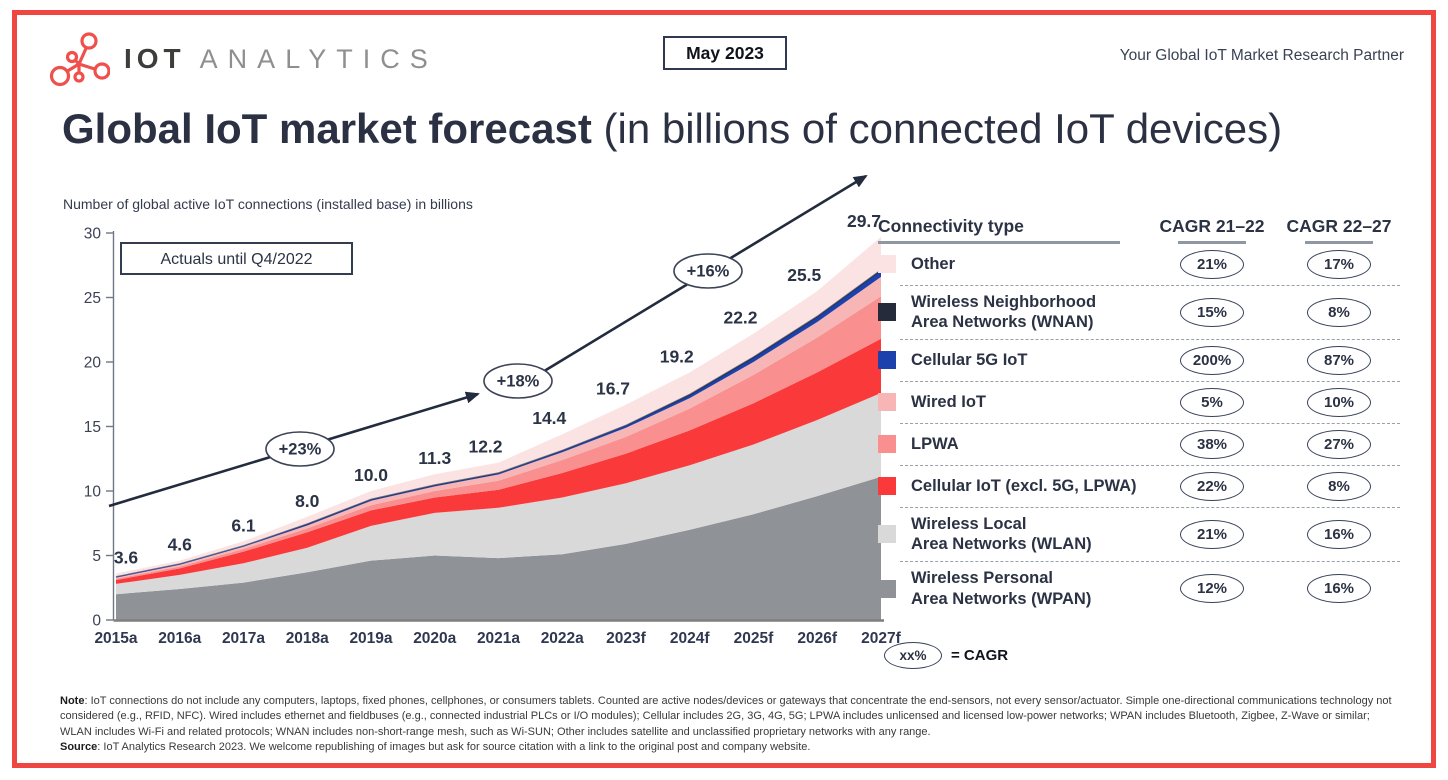 The height and width of the screenshot is (780, 1448). I want to click on cagr-22-27-badge: 16%, so click(1339, 534).